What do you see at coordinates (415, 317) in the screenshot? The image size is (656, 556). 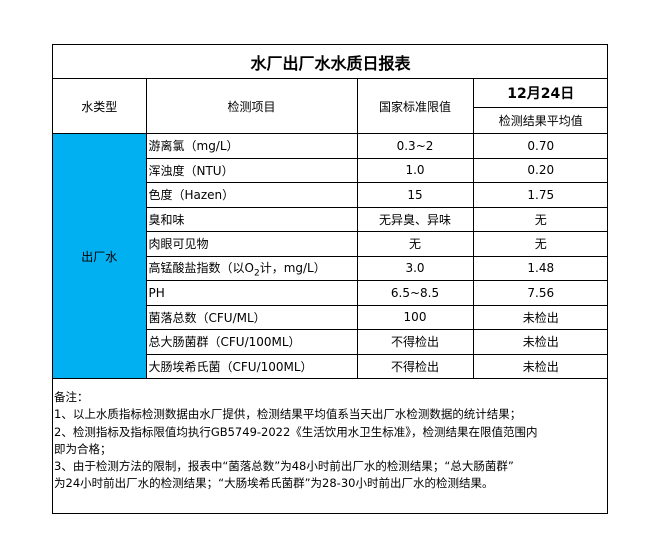 I see `standard-cell: 100` at bounding box center [415, 317].